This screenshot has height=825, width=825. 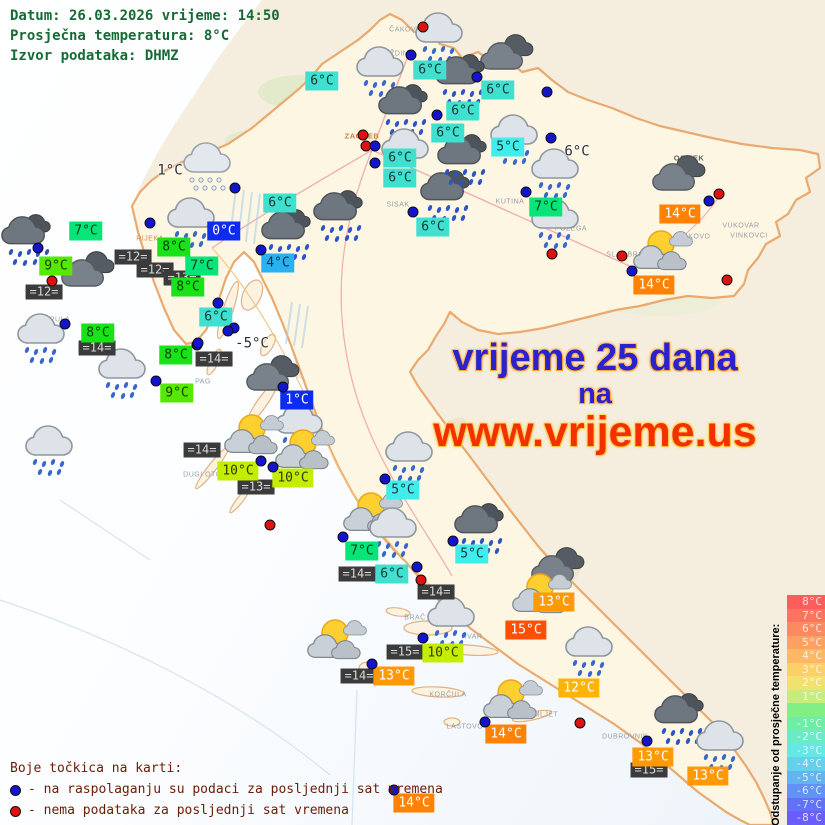 What do you see at coordinates (398, 205) in the screenshot?
I see `map-city-label: SISAK` at bounding box center [398, 205].